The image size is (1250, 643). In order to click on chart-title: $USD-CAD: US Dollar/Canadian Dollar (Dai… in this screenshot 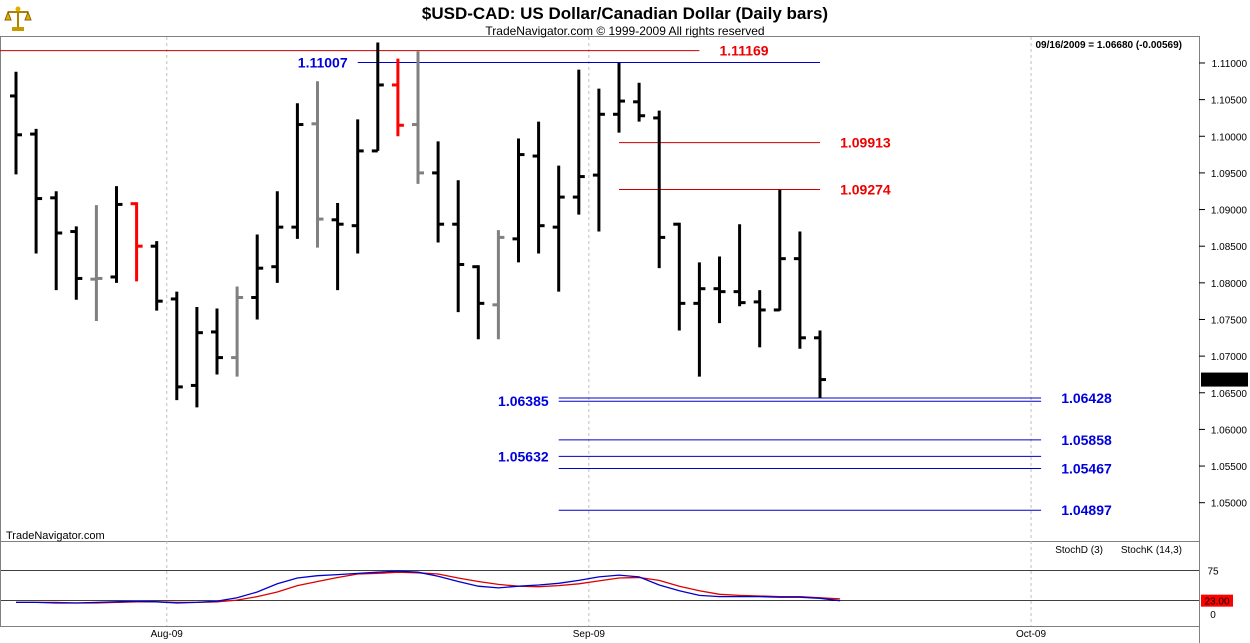, I will do `click(625, 13)`.